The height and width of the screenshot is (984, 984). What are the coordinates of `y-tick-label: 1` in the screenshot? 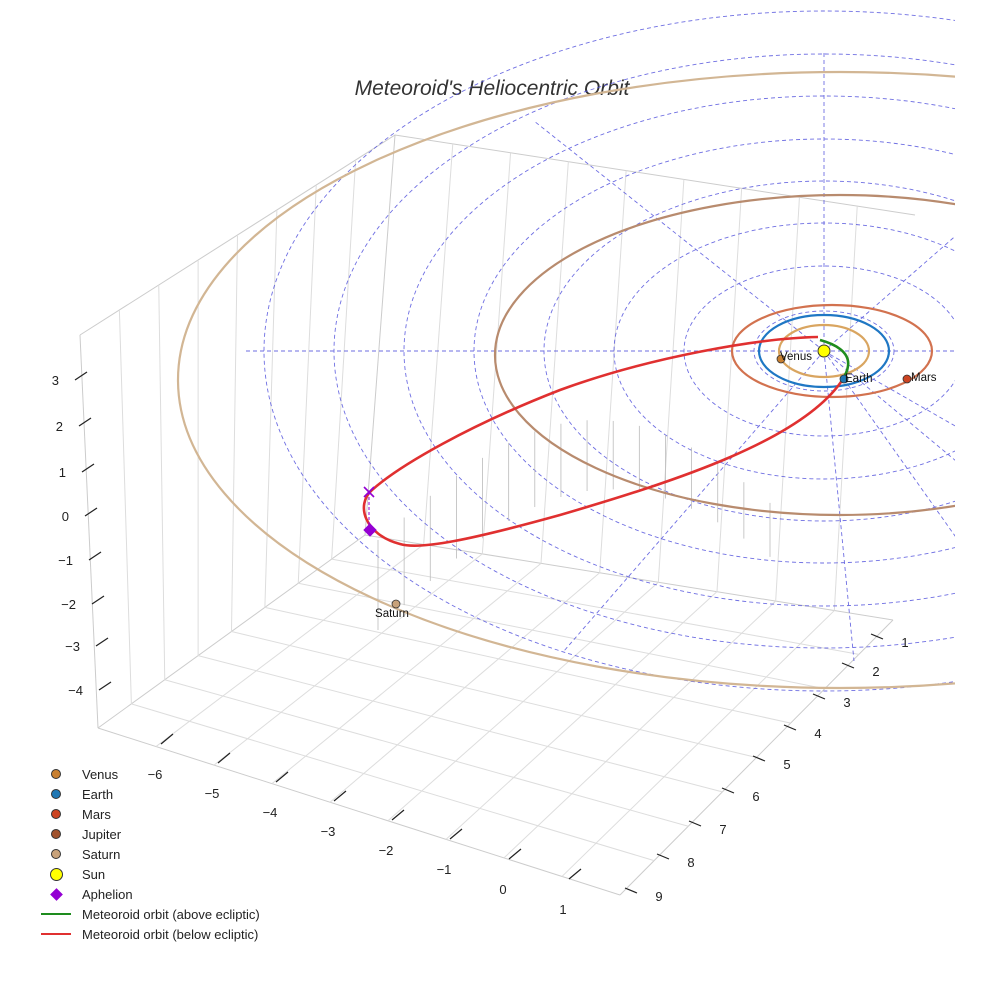 It's located at (562, 909).